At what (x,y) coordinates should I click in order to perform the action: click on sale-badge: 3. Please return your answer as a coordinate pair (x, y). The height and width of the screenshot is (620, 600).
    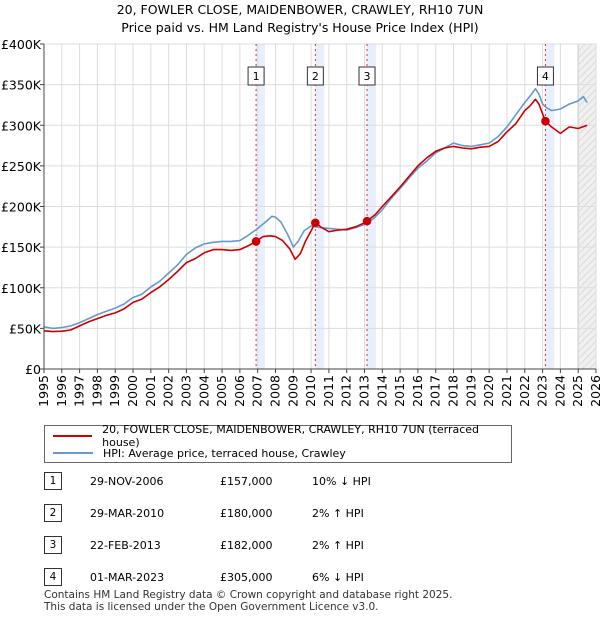
    Looking at the image, I should click on (53, 545).